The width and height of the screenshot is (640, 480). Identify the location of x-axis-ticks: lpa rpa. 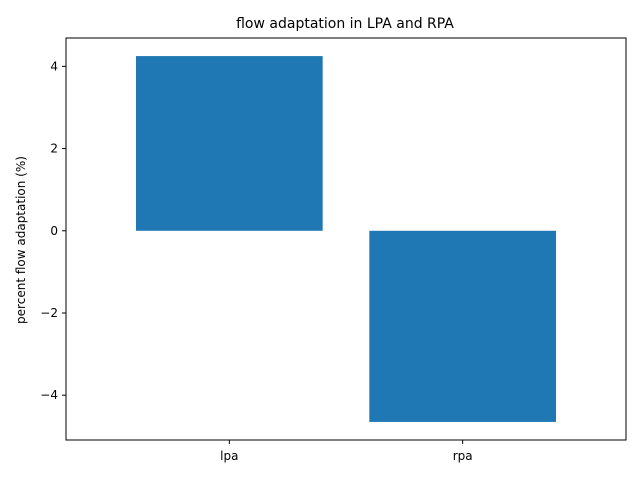
(346, 451).